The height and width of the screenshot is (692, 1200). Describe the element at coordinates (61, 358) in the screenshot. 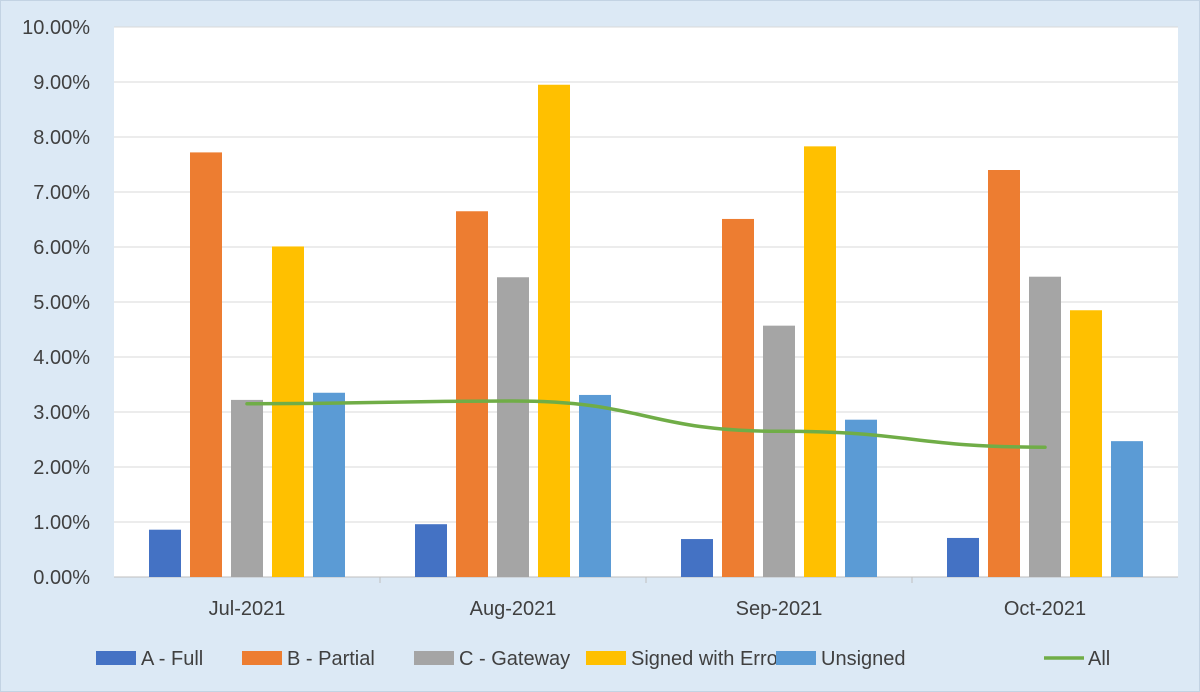

I see `y-tick-label: 4.00%` at that location.